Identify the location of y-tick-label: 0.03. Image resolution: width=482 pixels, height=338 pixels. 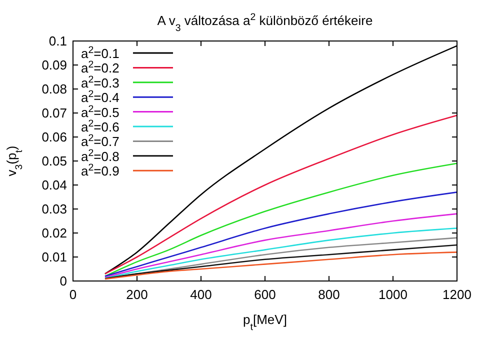
(54, 209).